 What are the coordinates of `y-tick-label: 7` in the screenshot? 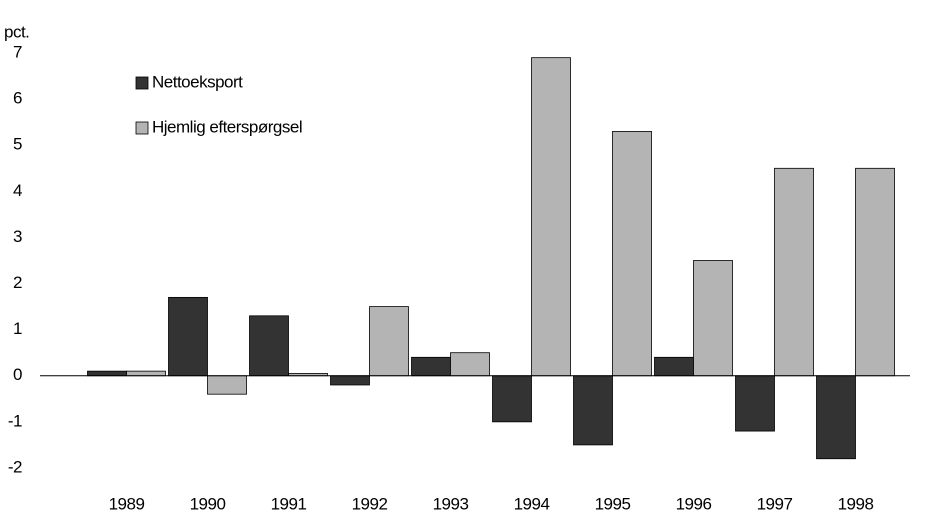 It's located at (17, 52).